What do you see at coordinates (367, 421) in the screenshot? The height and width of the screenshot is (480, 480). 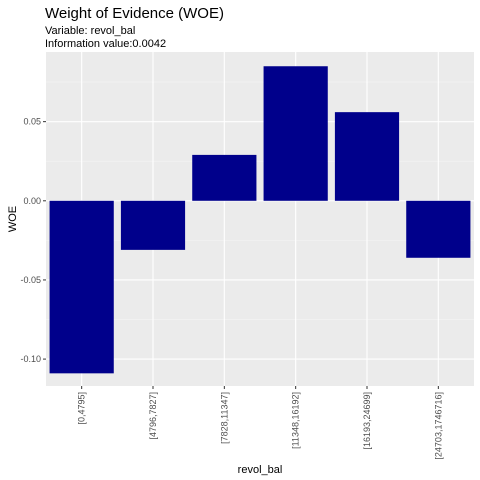 I see `x-tick-label: [16193,24699]` at bounding box center [367, 421].